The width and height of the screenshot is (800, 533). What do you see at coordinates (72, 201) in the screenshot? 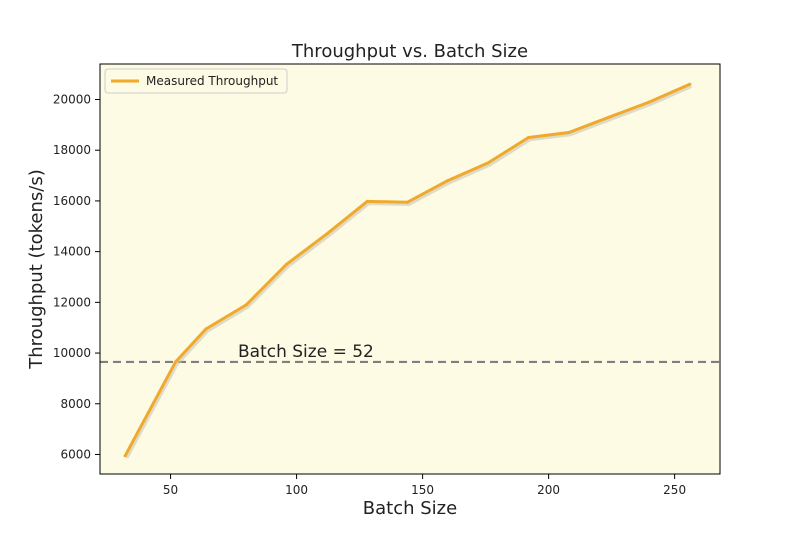
I see `y-tick-label: 16000` at bounding box center [72, 201].